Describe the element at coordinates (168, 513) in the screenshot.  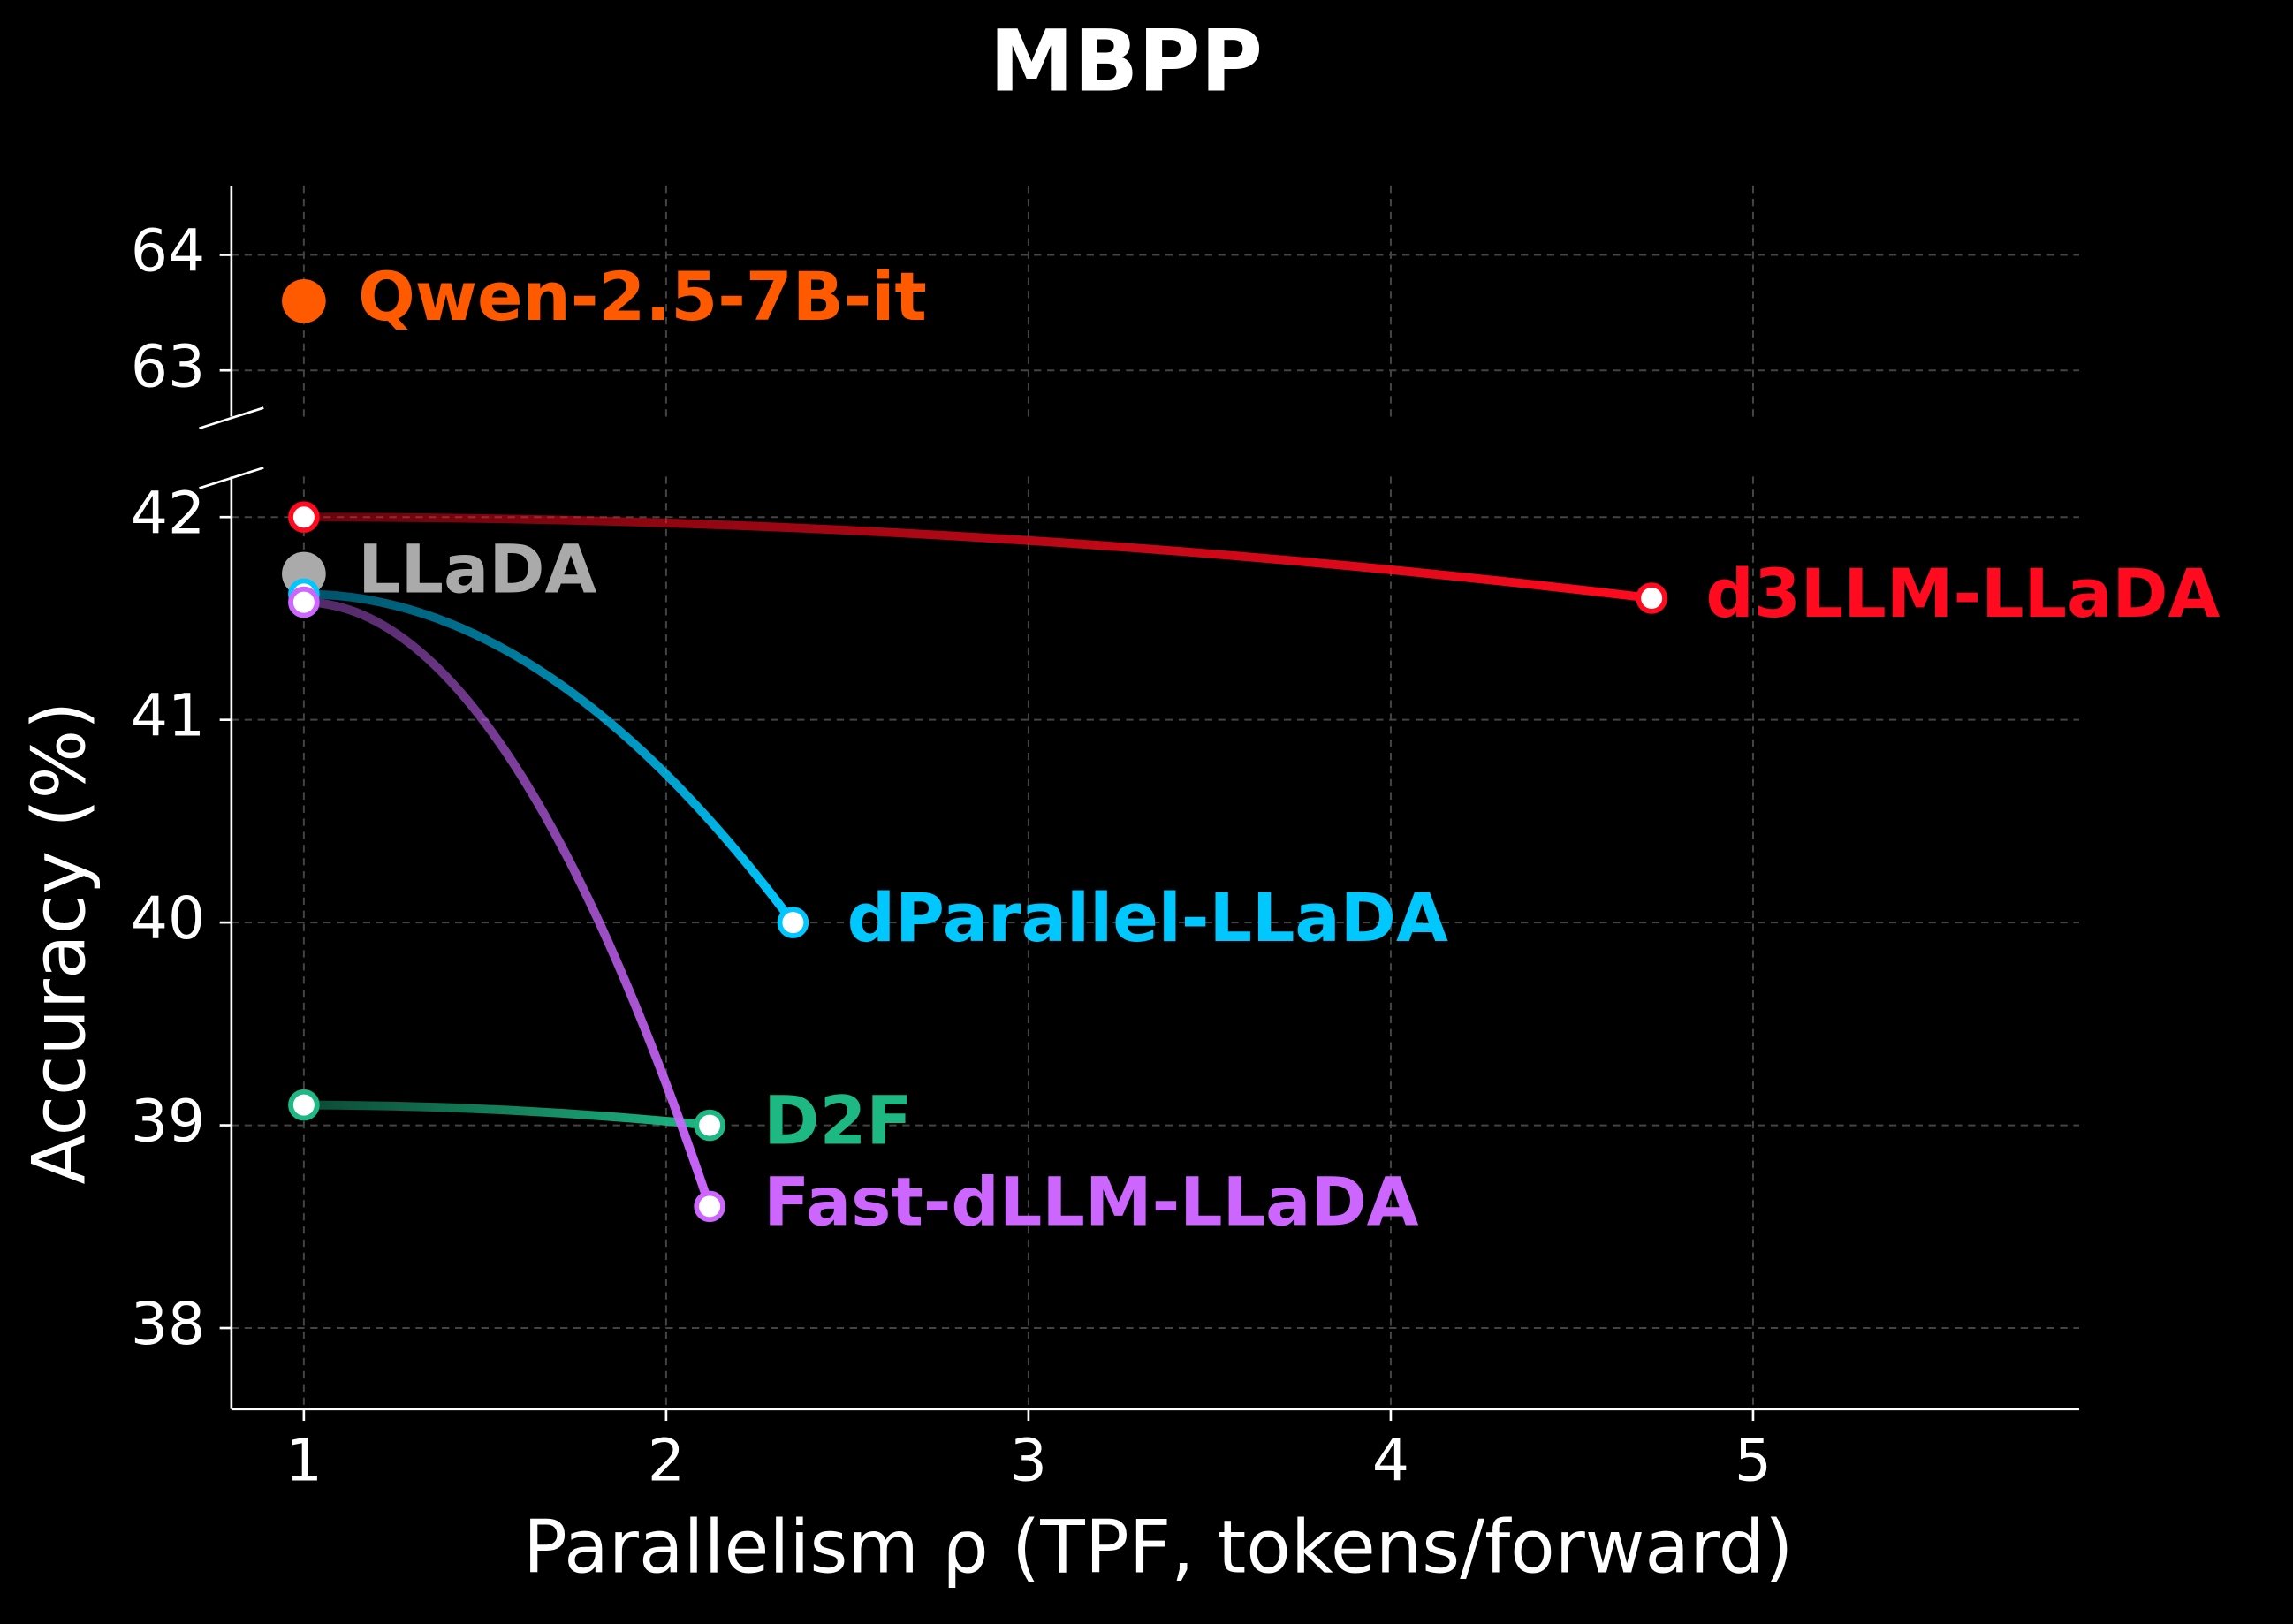
I see `y-tick-label: 42` at that location.